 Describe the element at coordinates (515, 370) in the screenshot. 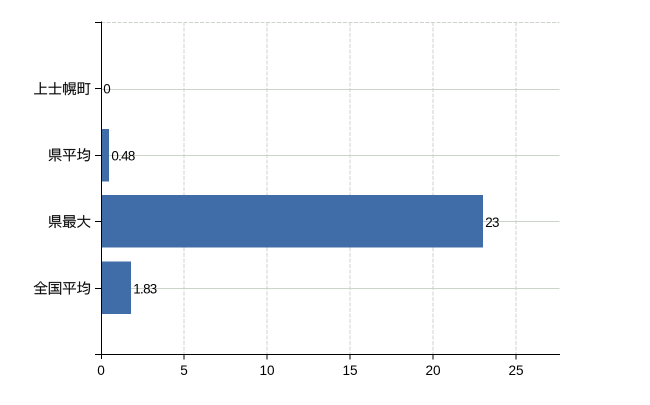

I see `svg-text: 25` at that location.